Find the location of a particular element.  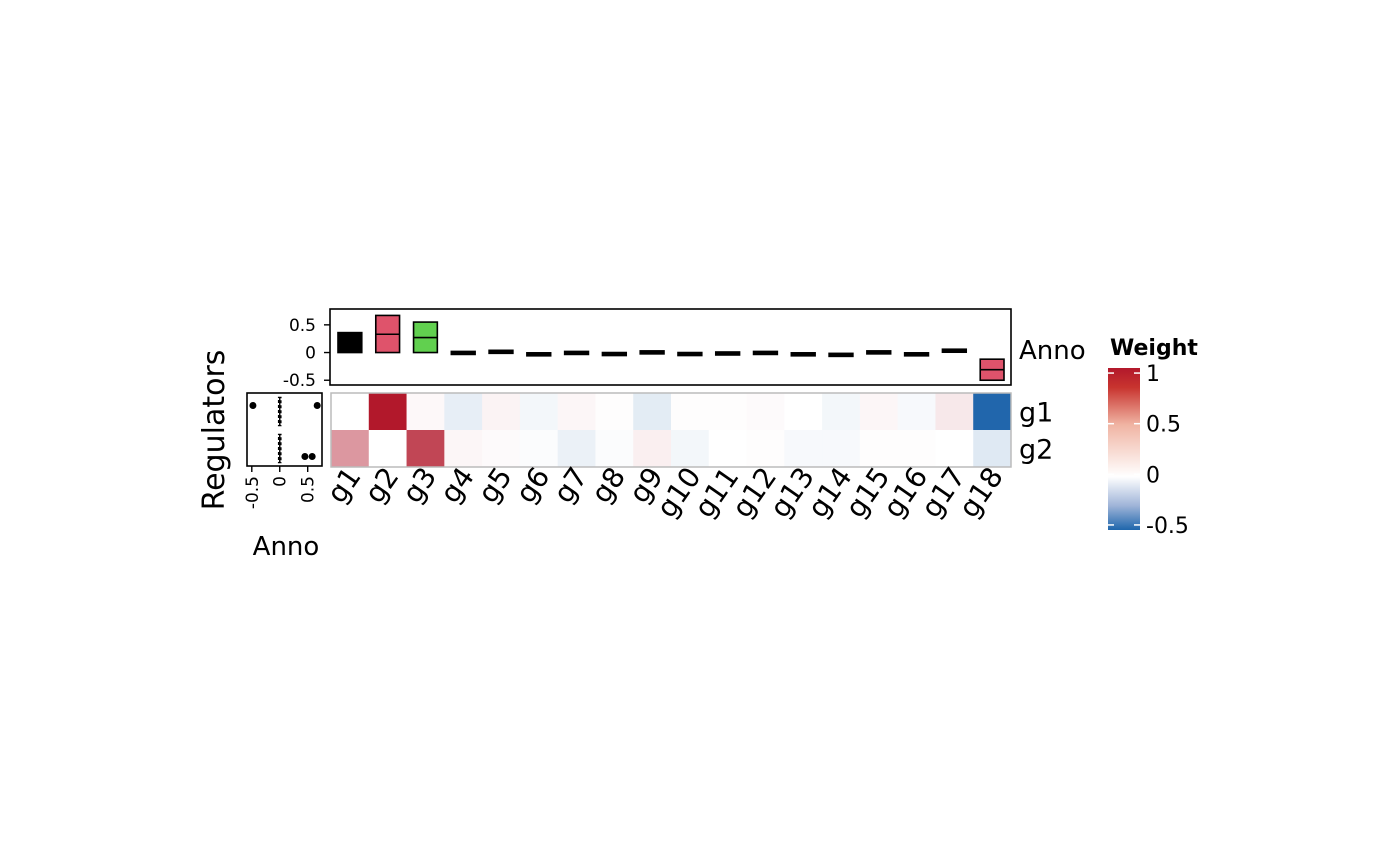

heatmap-cell-g1-g13 is located at coordinates (803, 412).